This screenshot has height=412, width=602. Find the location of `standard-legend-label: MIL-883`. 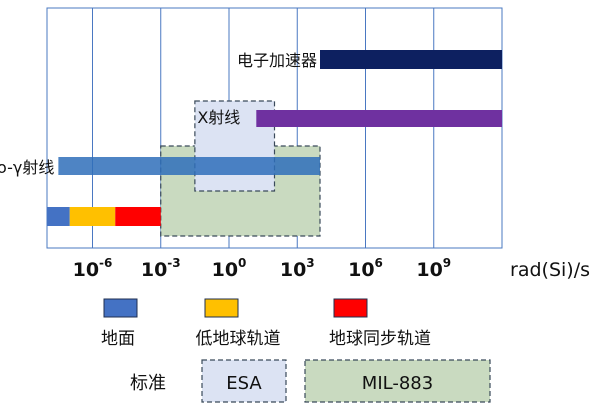

standard-legend-label: MIL-883 is located at coordinates (397, 383).